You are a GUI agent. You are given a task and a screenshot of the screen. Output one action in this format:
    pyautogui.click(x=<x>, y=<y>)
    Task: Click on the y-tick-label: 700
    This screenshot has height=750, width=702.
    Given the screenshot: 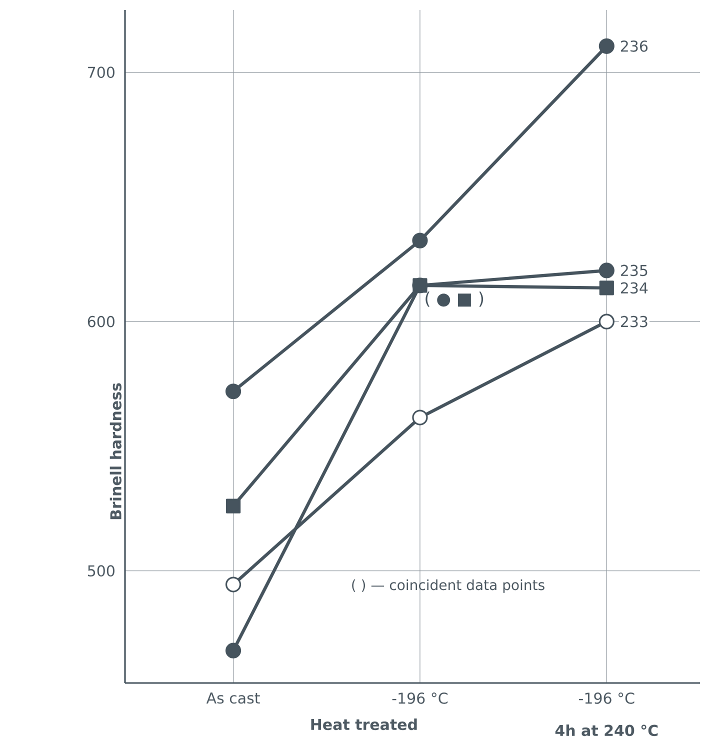 What is the action you would take?
    pyautogui.click(x=101, y=72)
    